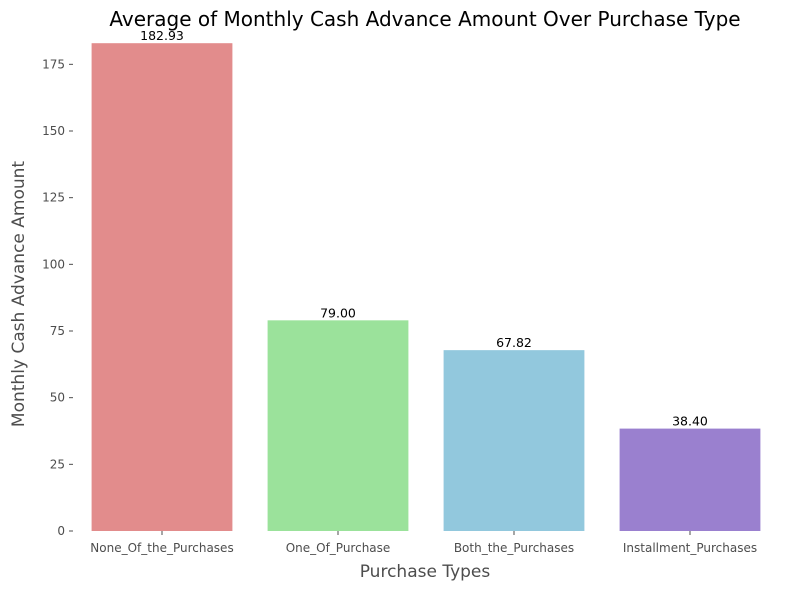 Image resolution: width=789 pixels, height=594 pixels. What do you see at coordinates (19, 294) in the screenshot?
I see `y-axis-label: Monthly Cash Advance Amount` at bounding box center [19, 294].